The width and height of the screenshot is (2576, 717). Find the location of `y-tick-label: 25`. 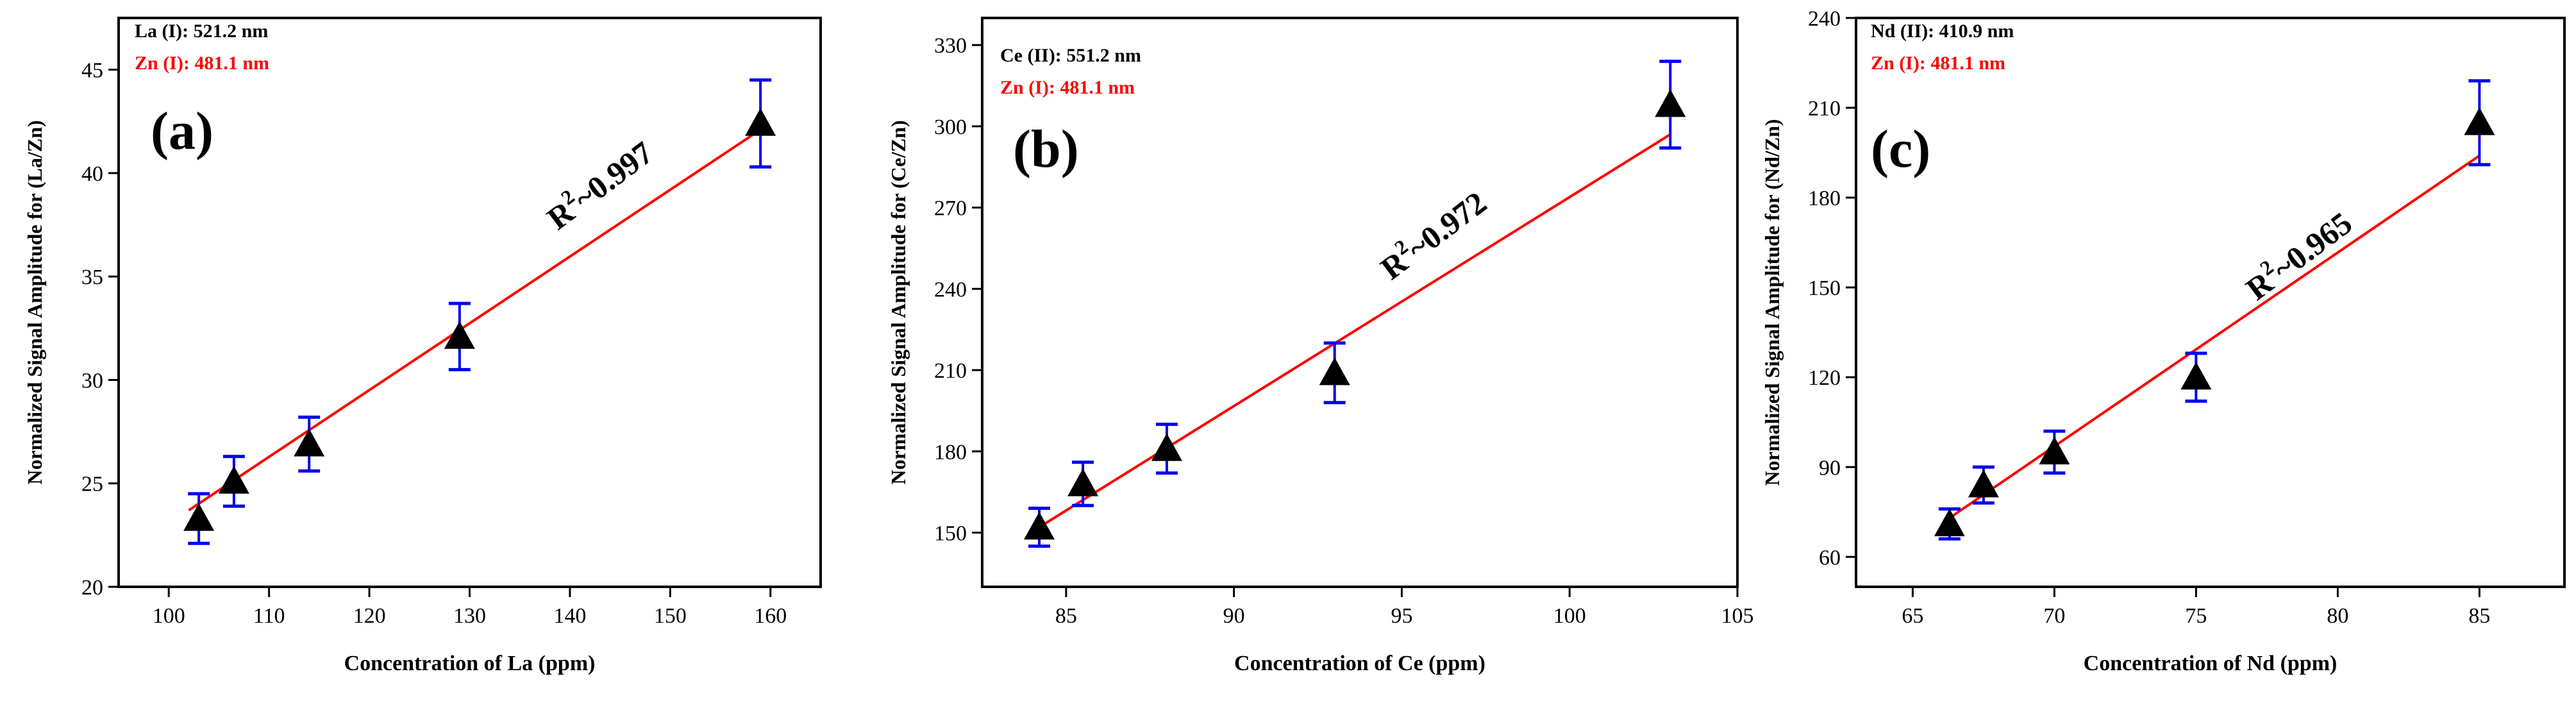

y-tick-label: 25 is located at coordinates (92, 484).